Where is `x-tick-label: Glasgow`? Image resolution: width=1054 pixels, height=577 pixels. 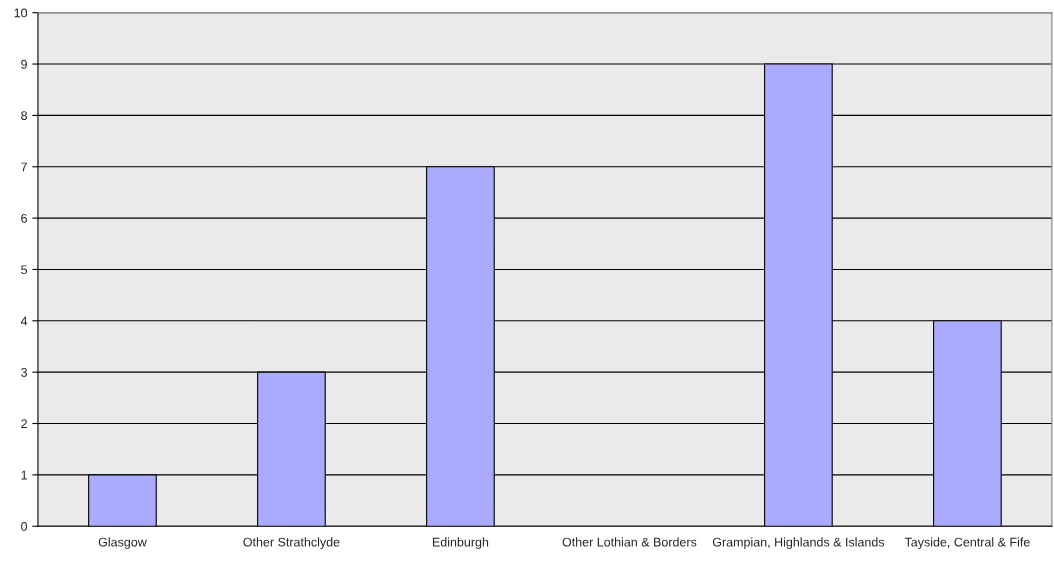
x-tick-label: Glasgow is located at coordinates (122, 543).